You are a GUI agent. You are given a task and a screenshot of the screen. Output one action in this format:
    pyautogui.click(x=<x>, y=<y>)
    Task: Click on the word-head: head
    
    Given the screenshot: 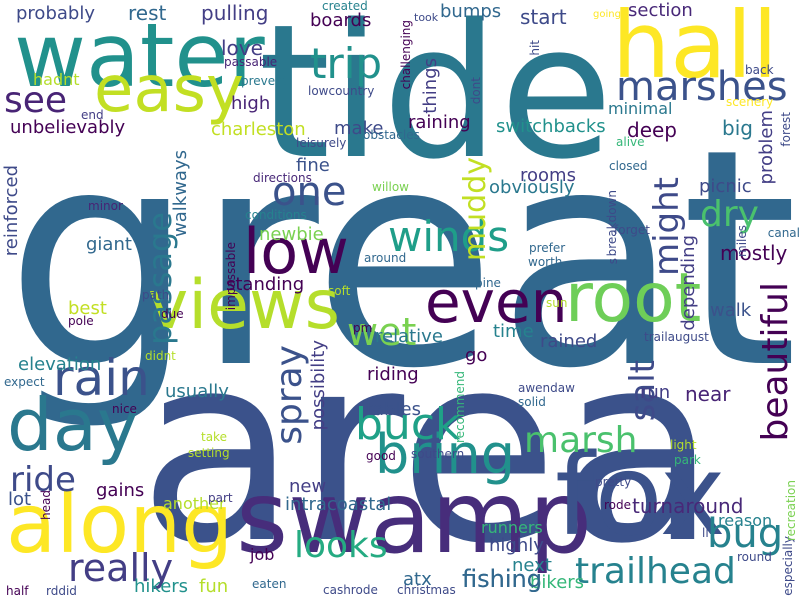 What is the action you would take?
    pyautogui.click(x=46, y=505)
    